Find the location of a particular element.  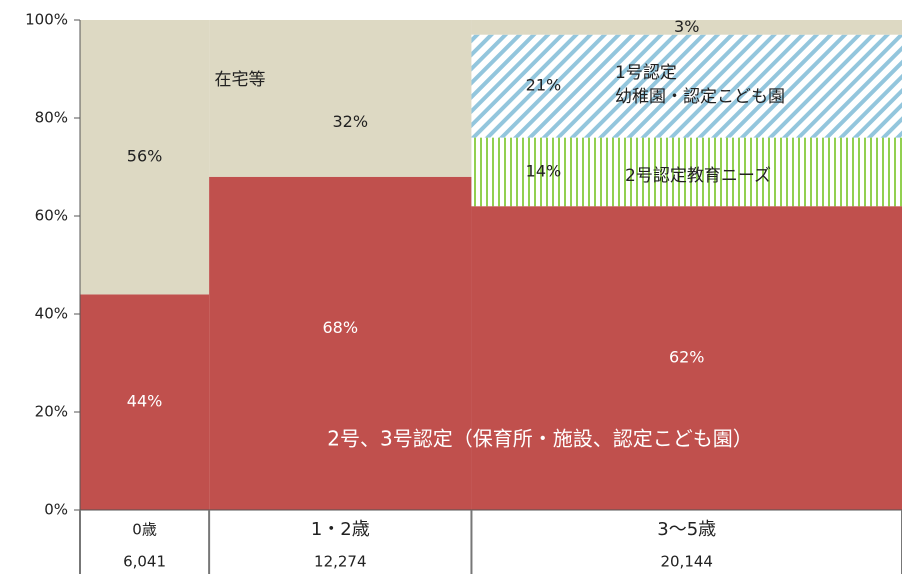

value-label: 32% is located at coordinates (351, 121).